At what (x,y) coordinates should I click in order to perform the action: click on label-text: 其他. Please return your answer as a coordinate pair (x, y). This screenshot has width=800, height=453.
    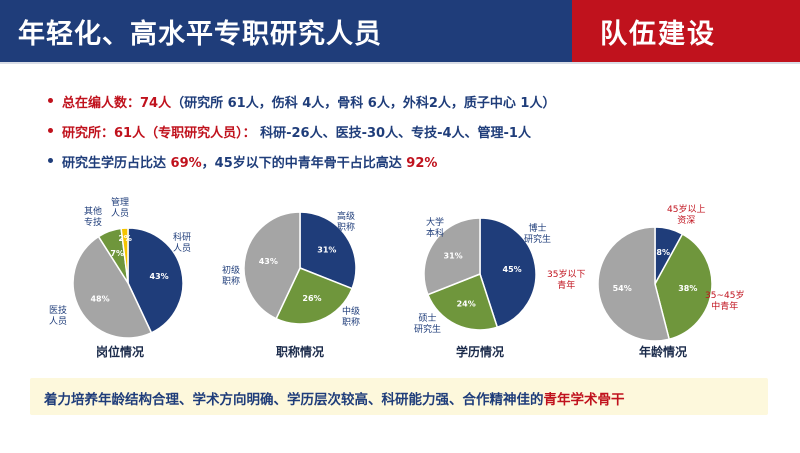
    Looking at the image, I should click on (93, 212).